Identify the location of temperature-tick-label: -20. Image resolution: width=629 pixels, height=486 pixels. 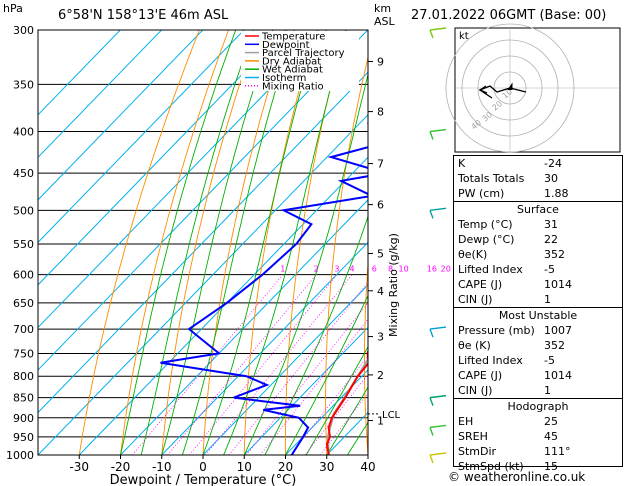
(121, 467).